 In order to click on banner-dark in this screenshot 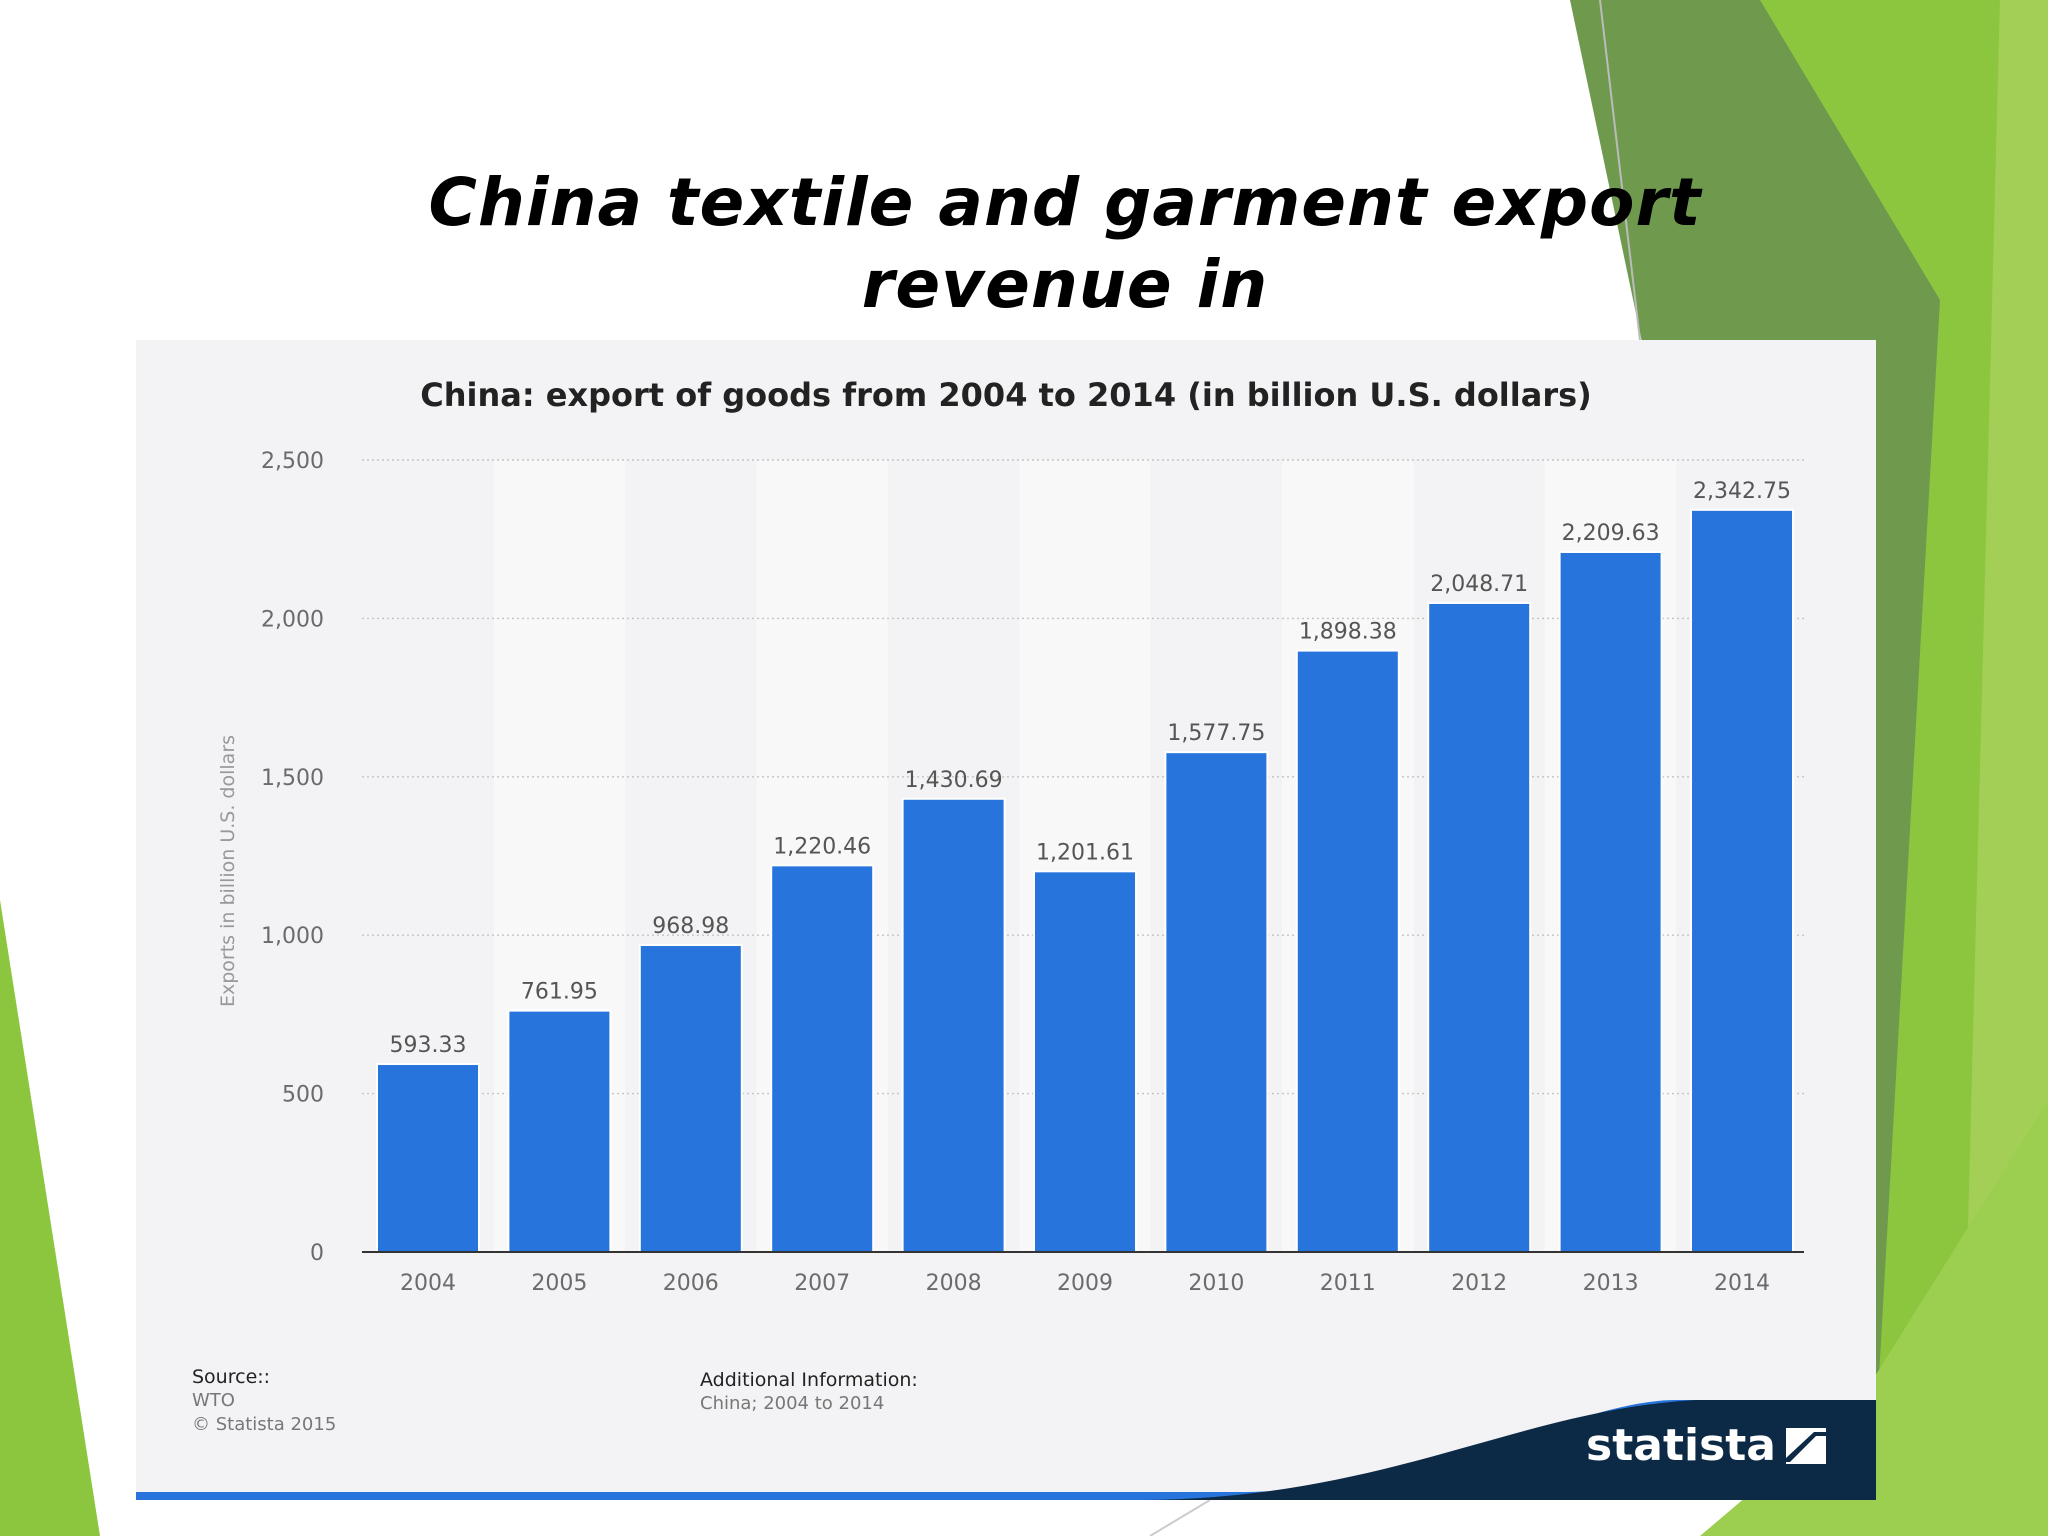, I will do `click(1506, 1450)`.